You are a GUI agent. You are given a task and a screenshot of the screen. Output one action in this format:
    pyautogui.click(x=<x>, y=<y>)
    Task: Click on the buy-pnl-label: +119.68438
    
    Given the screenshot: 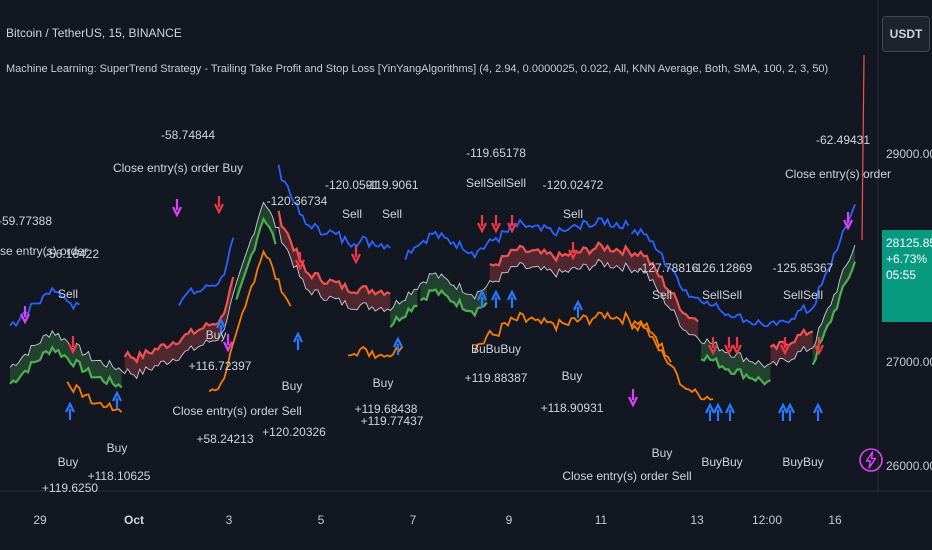 What is the action you would take?
    pyautogui.click(x=386, y=409)
    